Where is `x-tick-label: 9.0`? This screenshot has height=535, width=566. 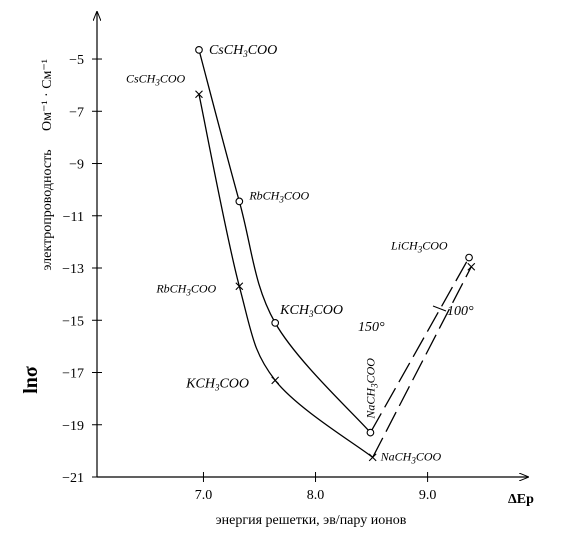 x-tick-label: 9.0 is located at coordinates (428, 495).